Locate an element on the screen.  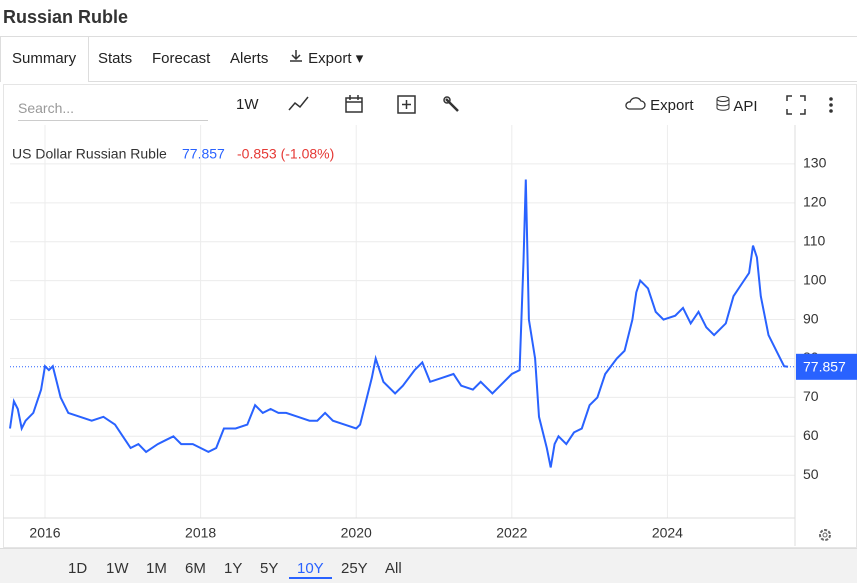
api-button: API is located at coordinates (737, 105).